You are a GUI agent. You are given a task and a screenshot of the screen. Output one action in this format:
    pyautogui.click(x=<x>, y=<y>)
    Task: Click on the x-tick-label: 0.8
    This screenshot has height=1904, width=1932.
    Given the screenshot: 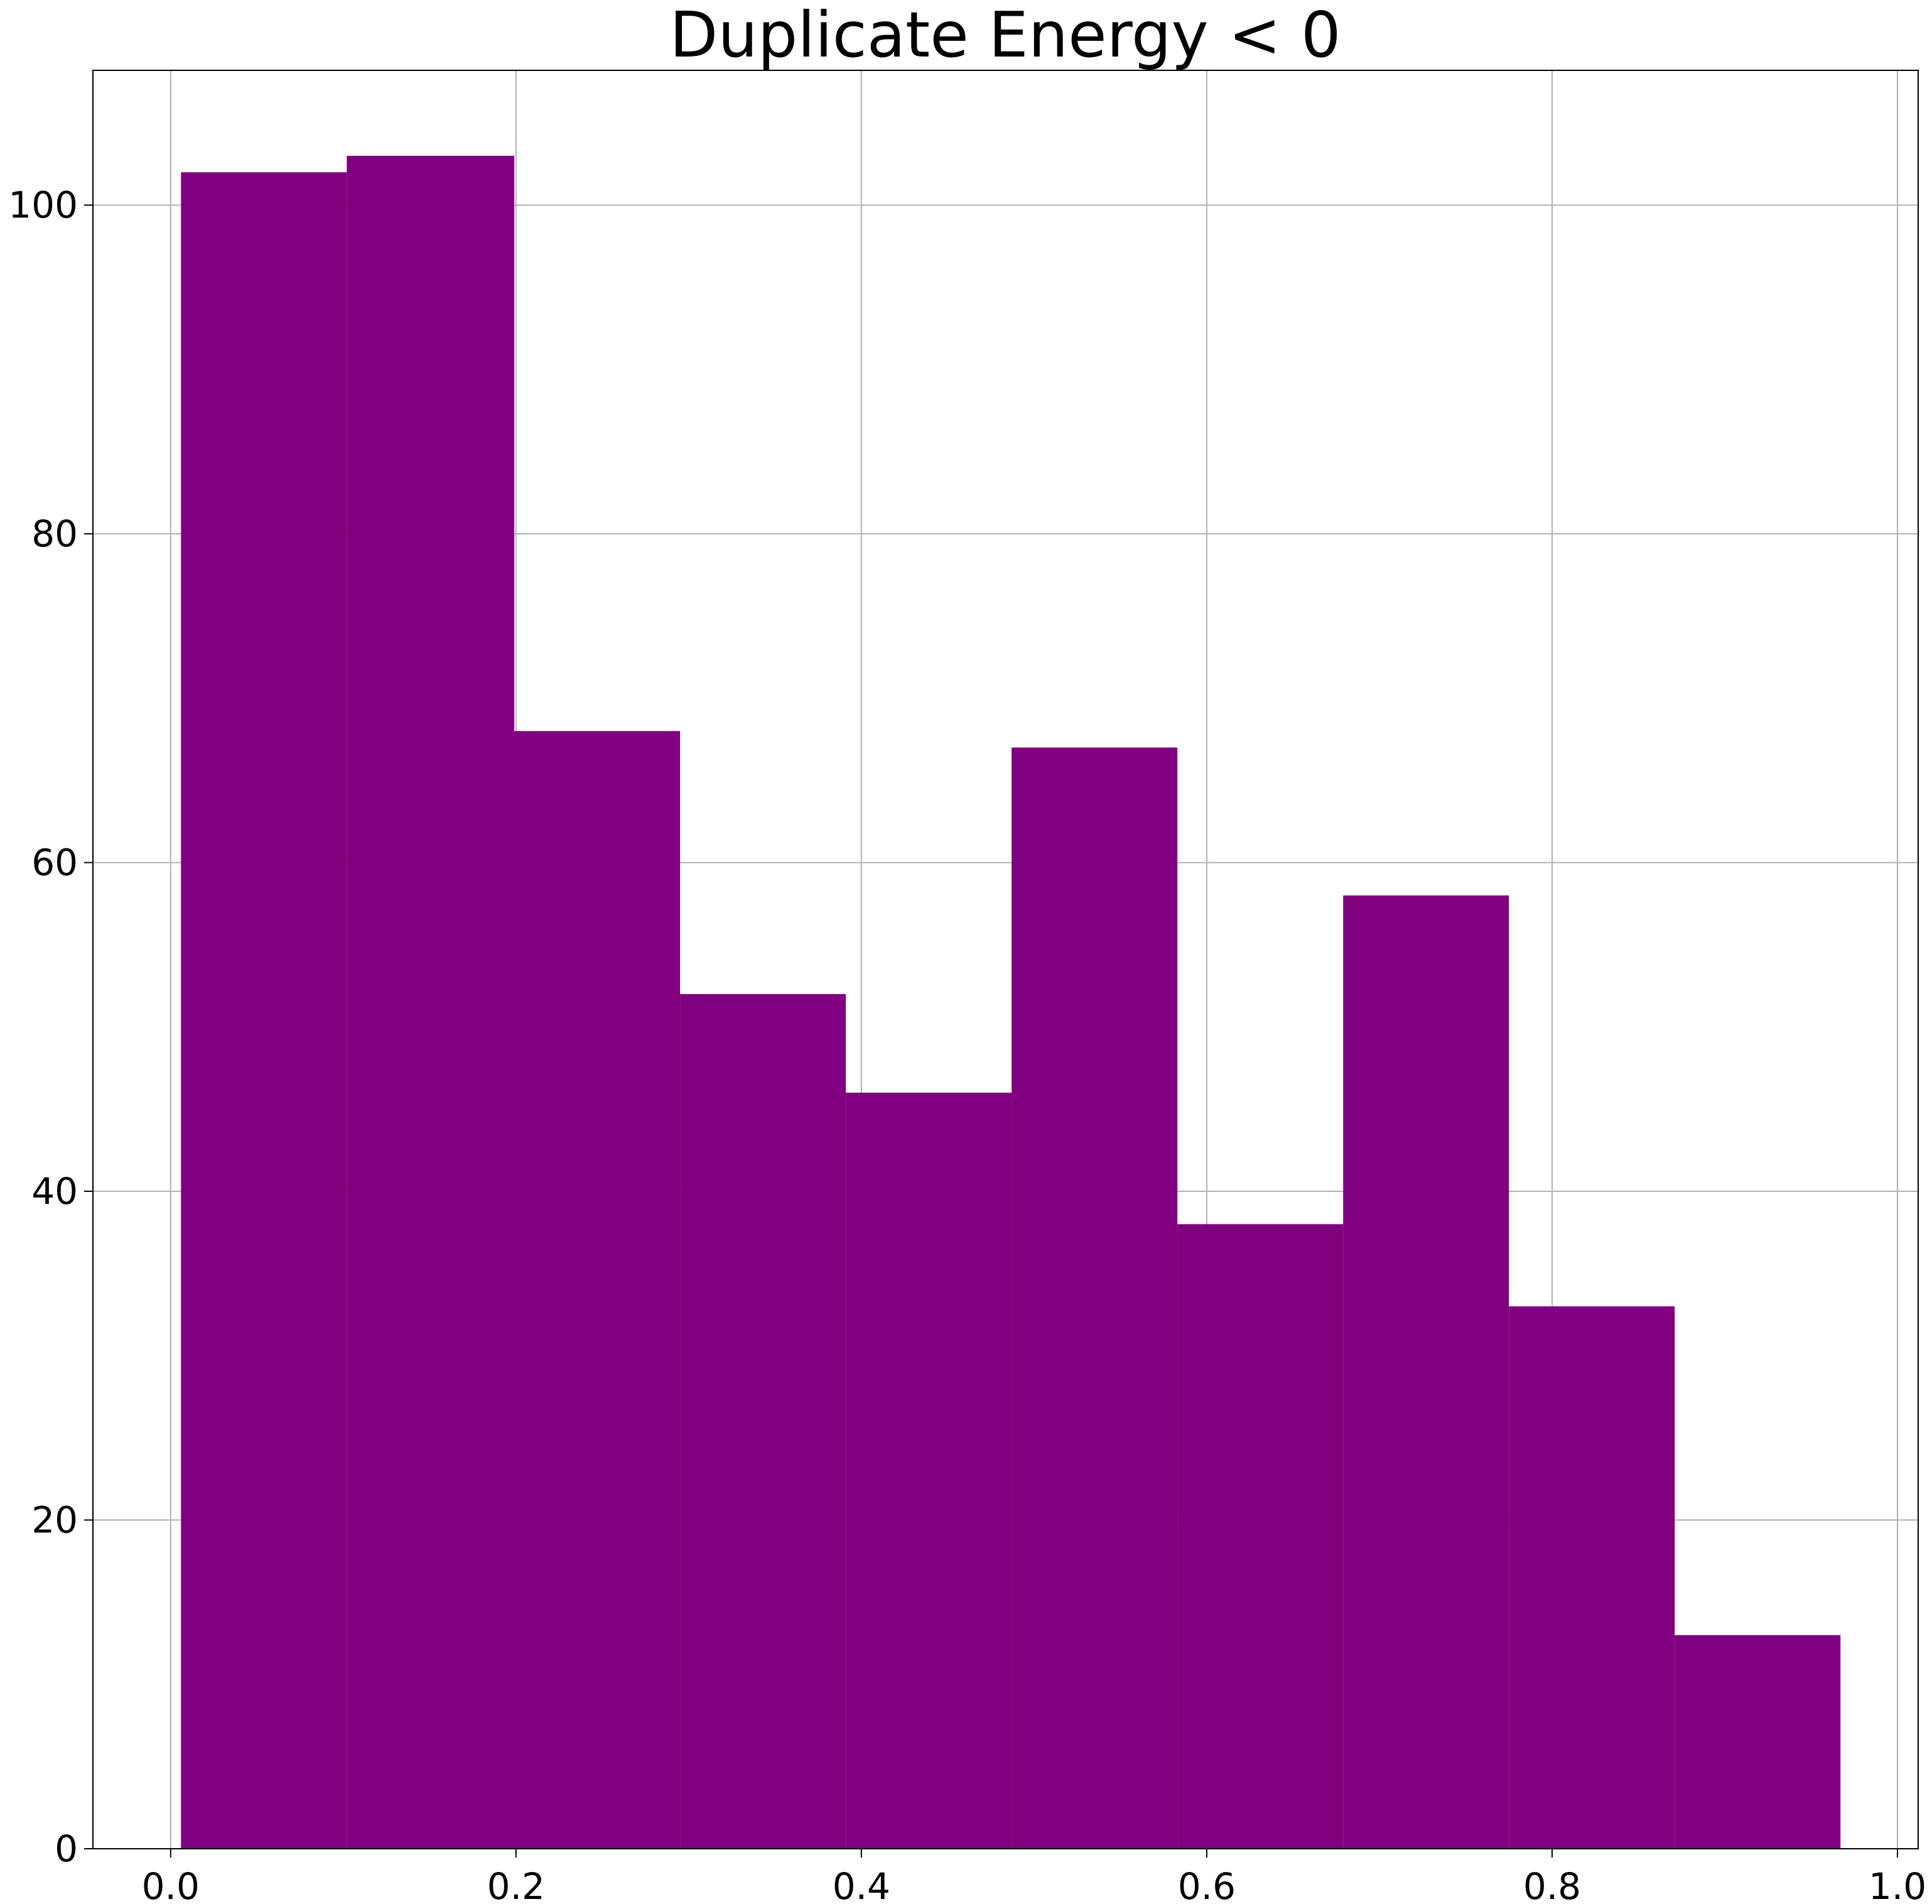 What is the action you would take?
    pyautogui.click(x=1552, y=1884)
    